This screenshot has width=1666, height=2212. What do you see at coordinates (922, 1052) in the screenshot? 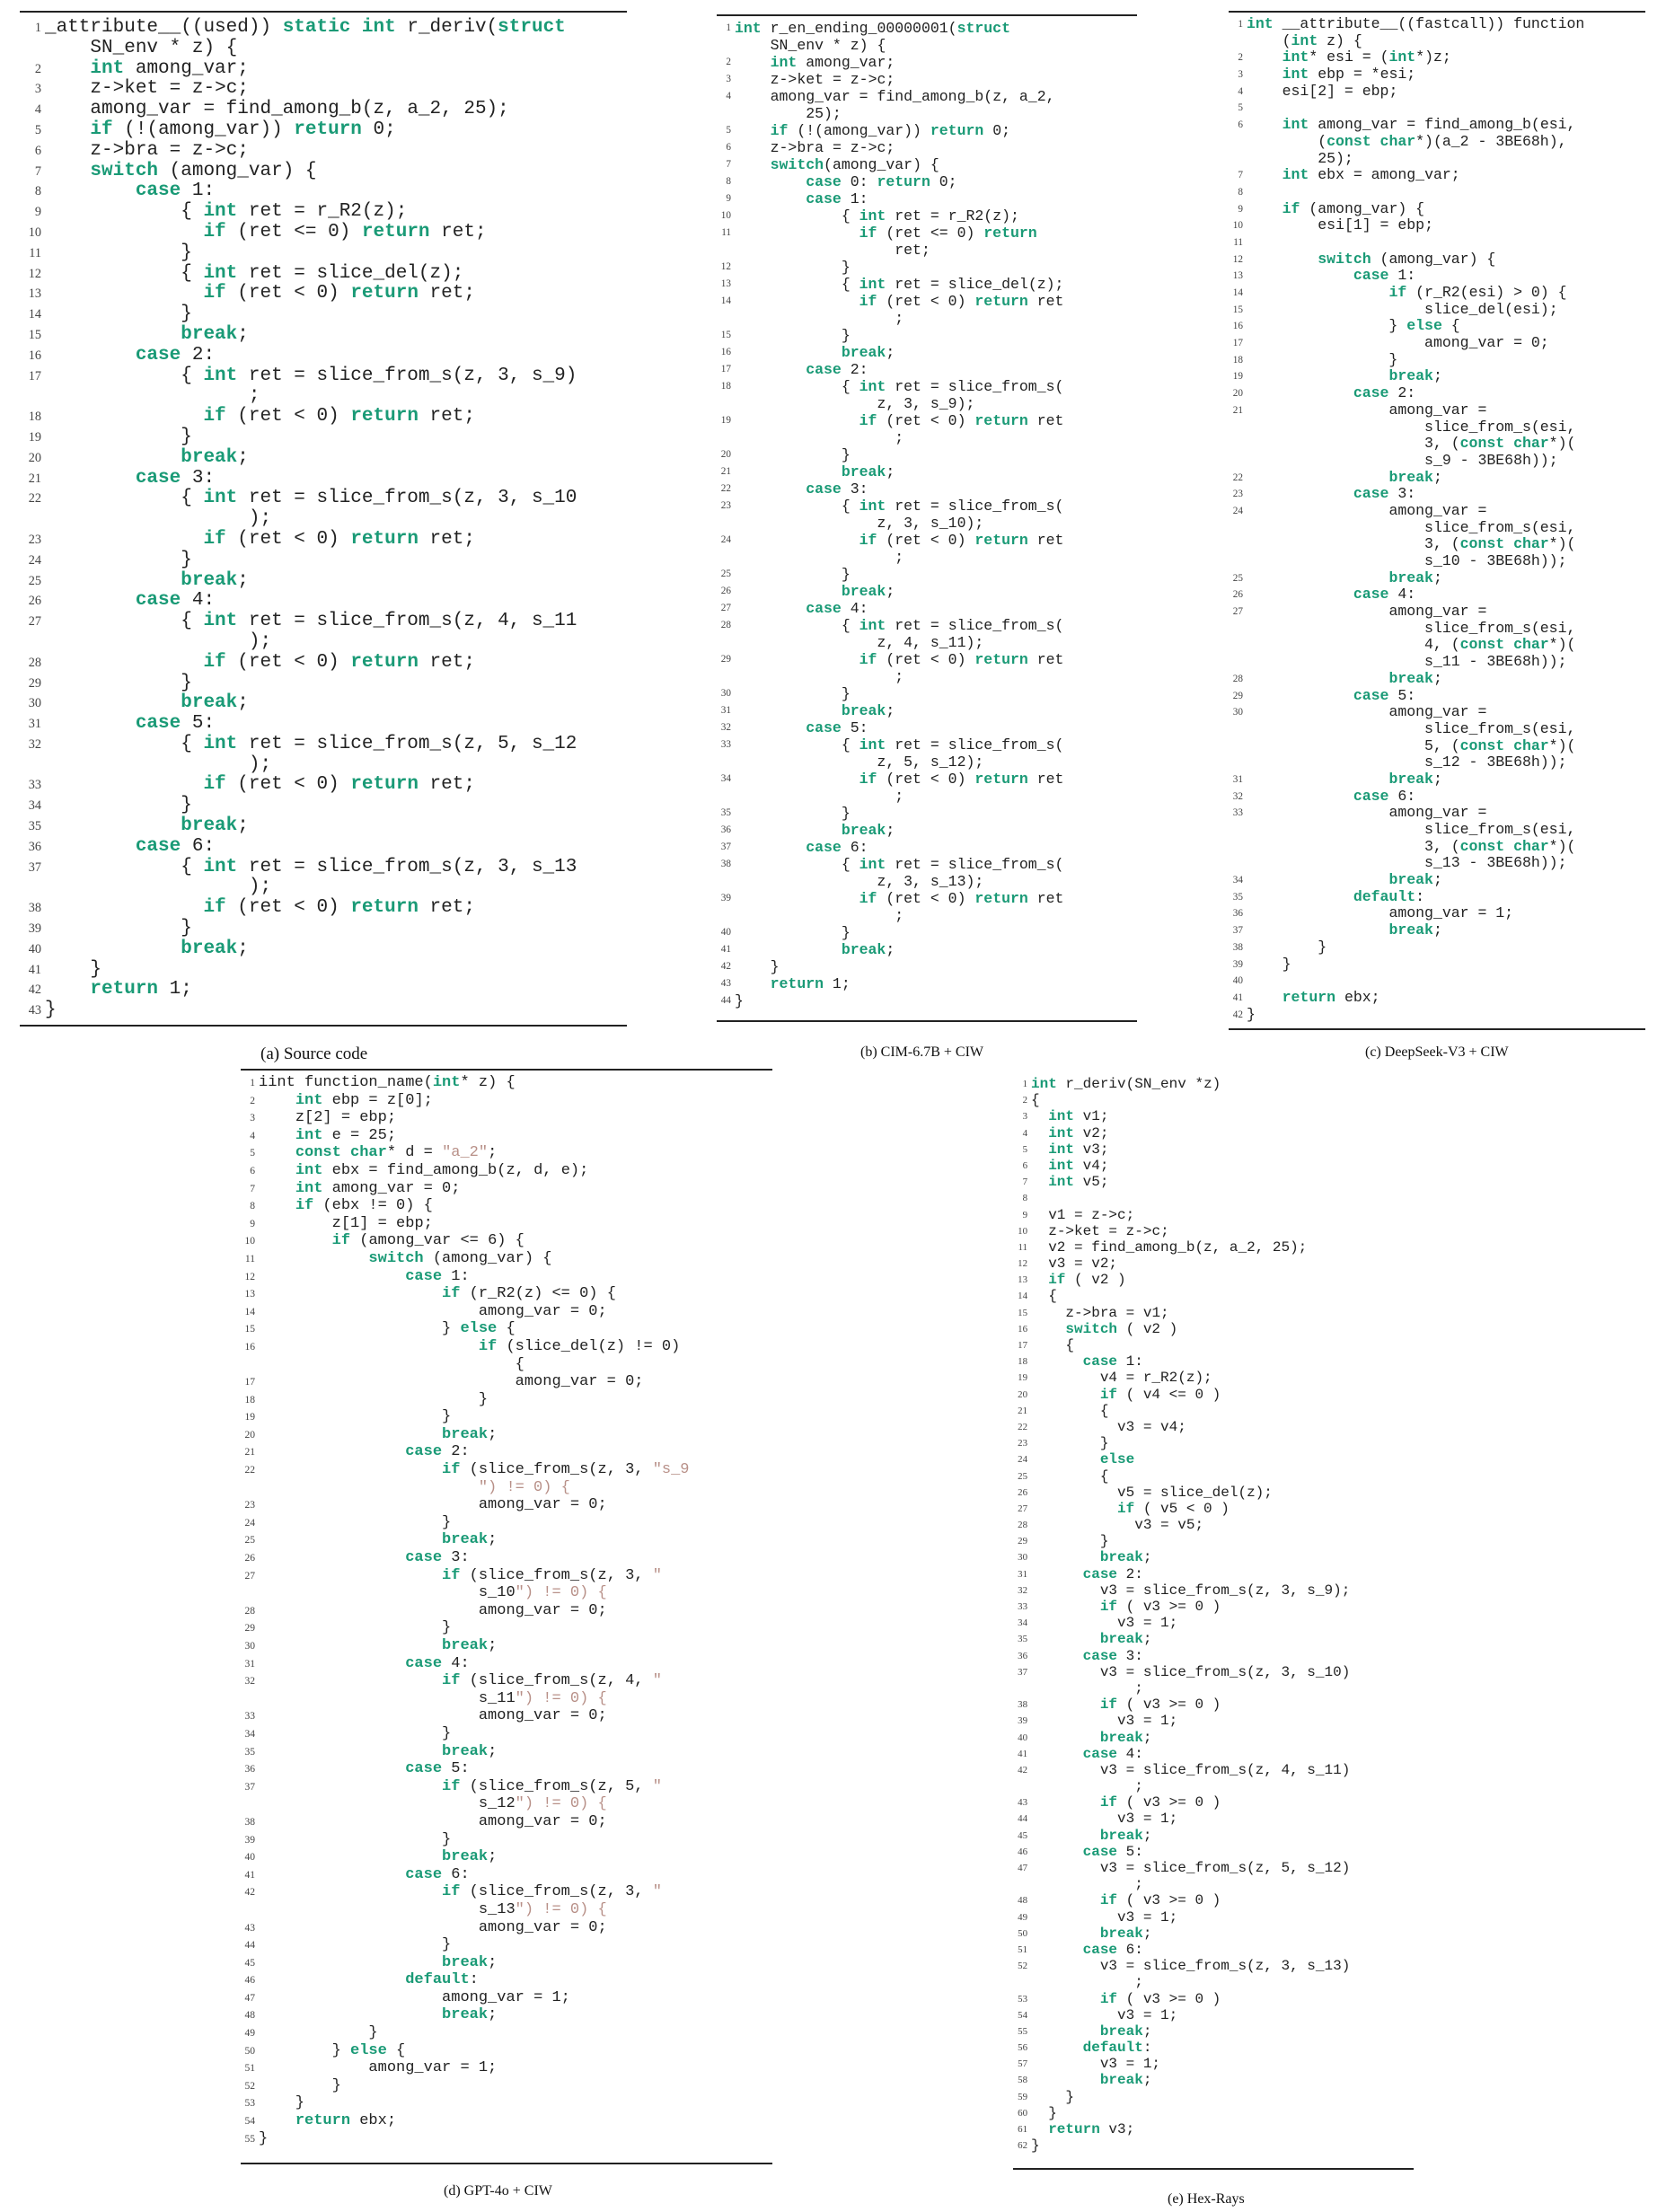
I see `caption-b: (b) CIM-6.7B + CIW` at bounding box center [922, 1052].